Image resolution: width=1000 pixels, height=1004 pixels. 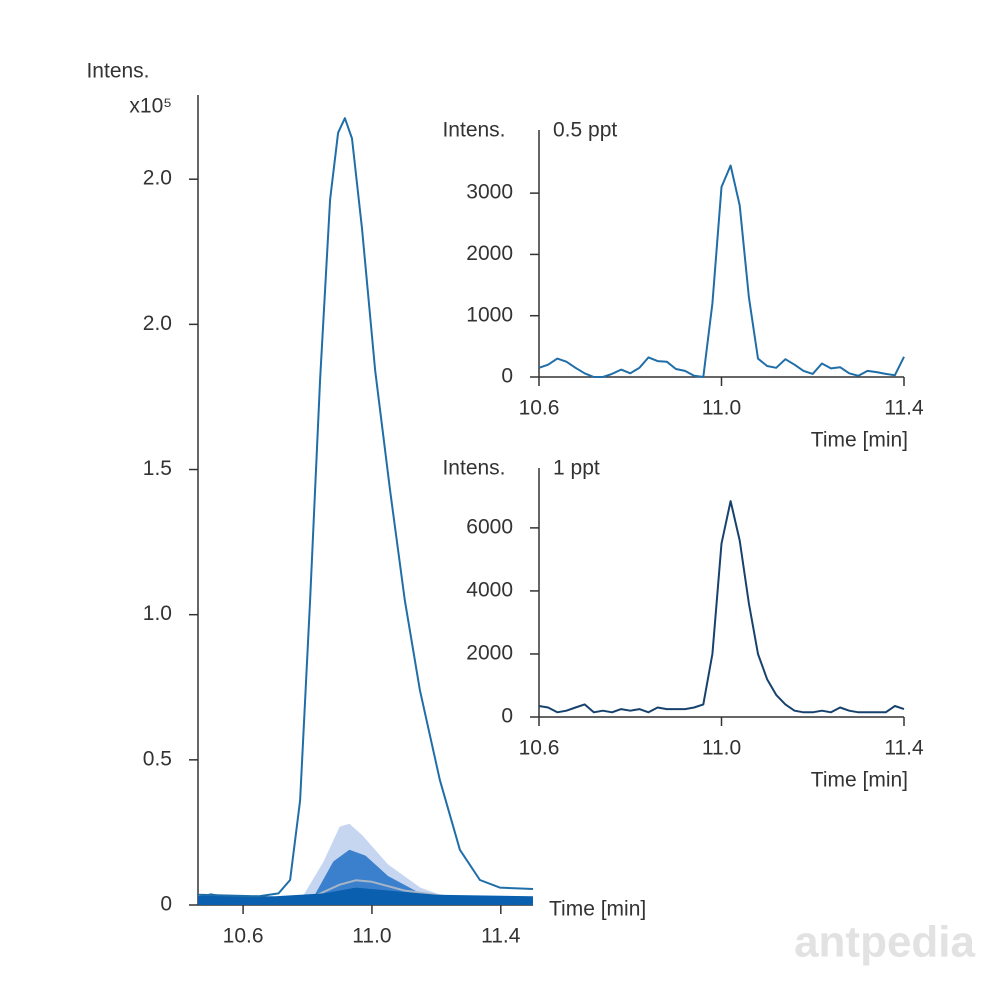 What do you see at coordinates (489, 192) in the screenshot?
I see `y-tick-label: 3000` at bounding box center [489, 192].